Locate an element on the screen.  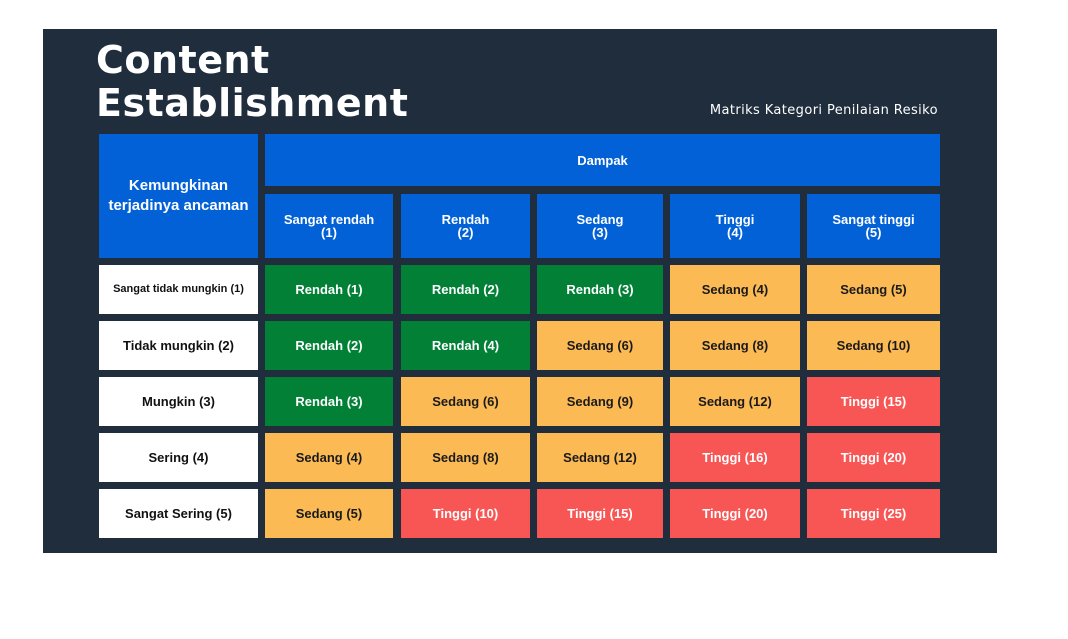
corner-header: Kemungkinan terjadinya ancaman is located at coordinates (178, 196).